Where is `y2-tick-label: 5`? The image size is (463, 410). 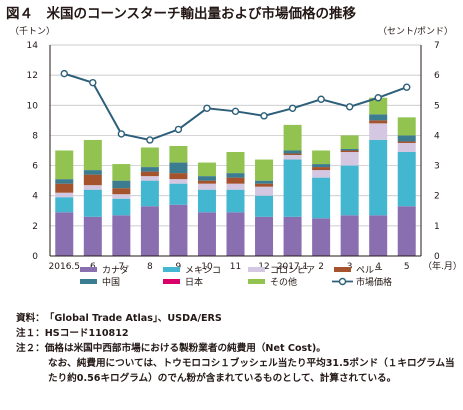 y2-tick-label: 5 is located at coordinates (437, 106).